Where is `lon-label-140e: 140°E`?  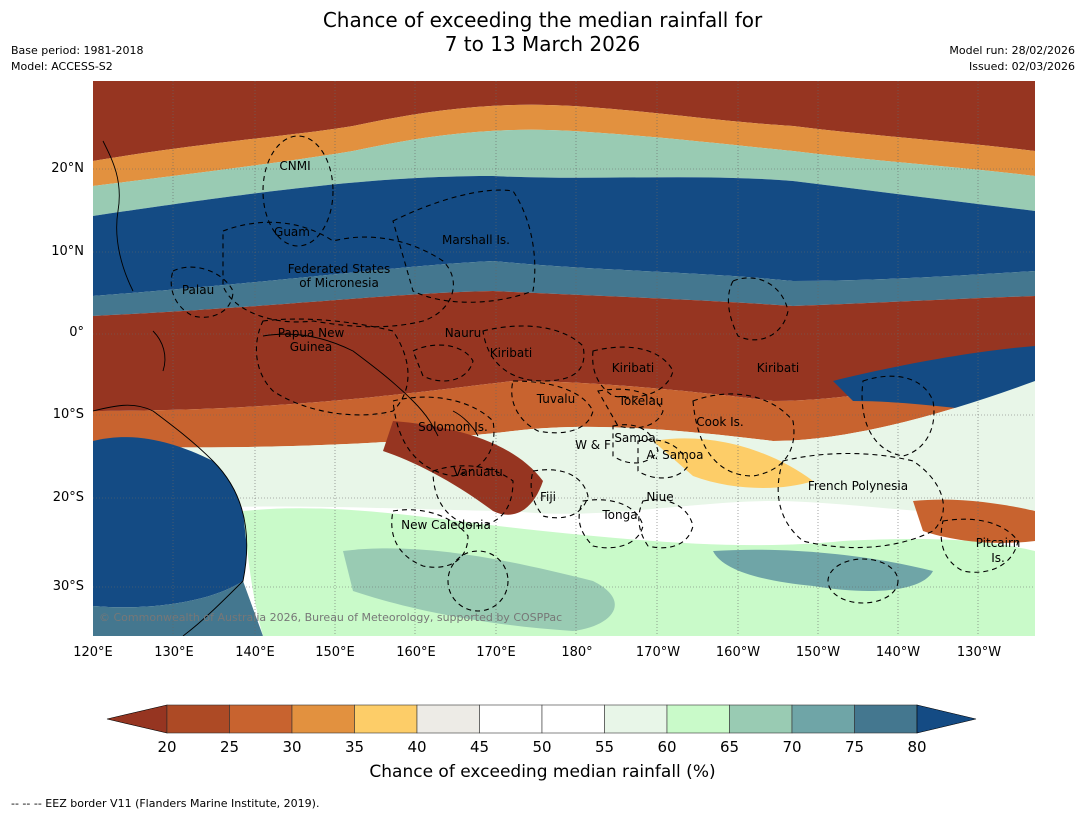 lon-label-140e: 140°E is located at coordinates (255, 652).